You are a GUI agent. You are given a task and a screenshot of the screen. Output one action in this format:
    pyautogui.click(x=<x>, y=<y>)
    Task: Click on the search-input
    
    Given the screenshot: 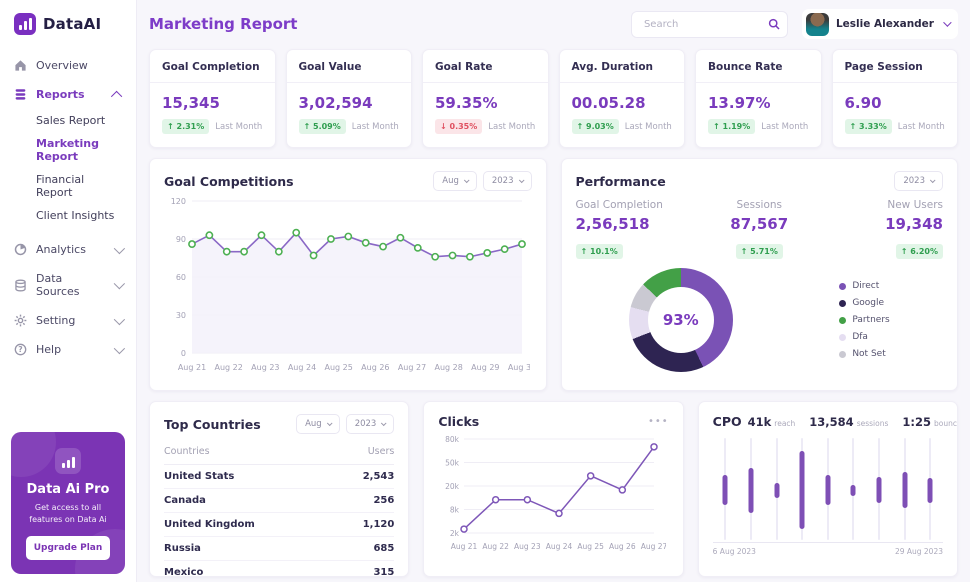 What is the action you would take?
    pyautogui.click(x=702, y=24)
    